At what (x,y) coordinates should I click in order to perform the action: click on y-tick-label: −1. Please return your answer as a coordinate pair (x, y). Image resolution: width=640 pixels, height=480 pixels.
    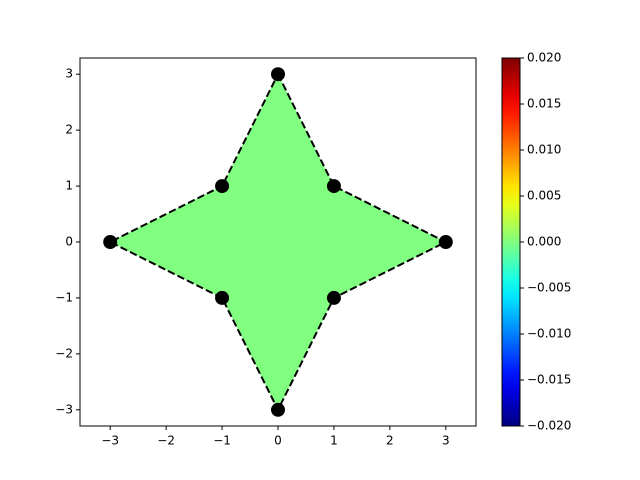
    Looking at the image, I should click on (64, 297).